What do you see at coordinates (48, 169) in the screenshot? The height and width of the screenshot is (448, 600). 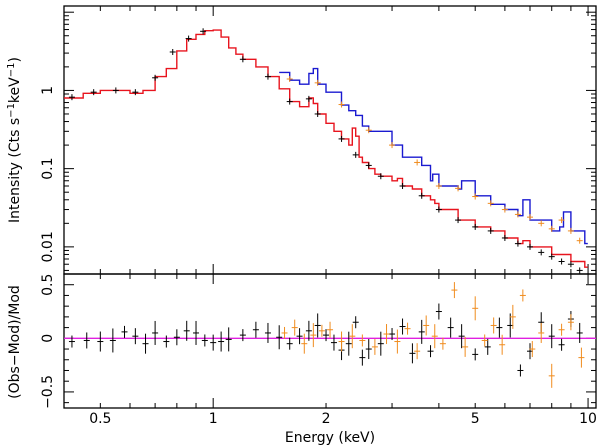 I see `y-tick-label: 0.1` at bounding box center [48, 169].